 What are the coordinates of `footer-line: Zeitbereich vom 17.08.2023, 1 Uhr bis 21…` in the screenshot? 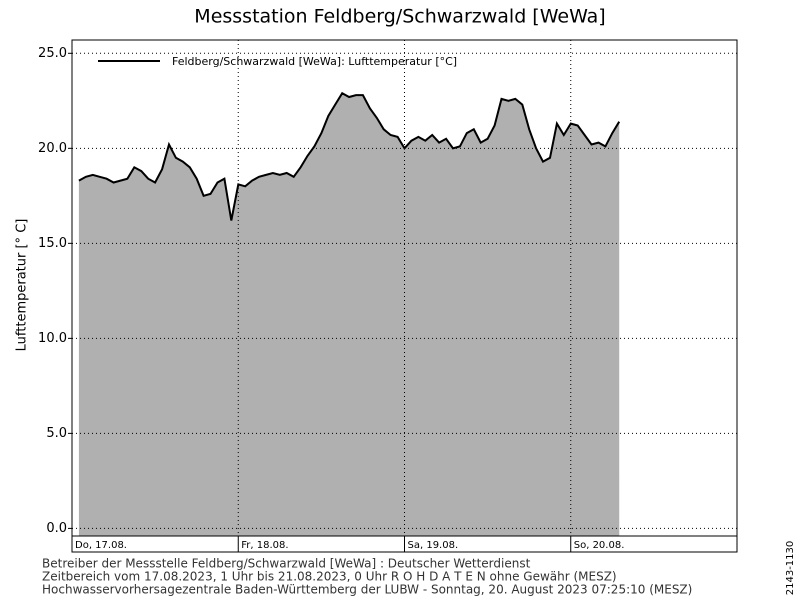 It's located at (329, 577).